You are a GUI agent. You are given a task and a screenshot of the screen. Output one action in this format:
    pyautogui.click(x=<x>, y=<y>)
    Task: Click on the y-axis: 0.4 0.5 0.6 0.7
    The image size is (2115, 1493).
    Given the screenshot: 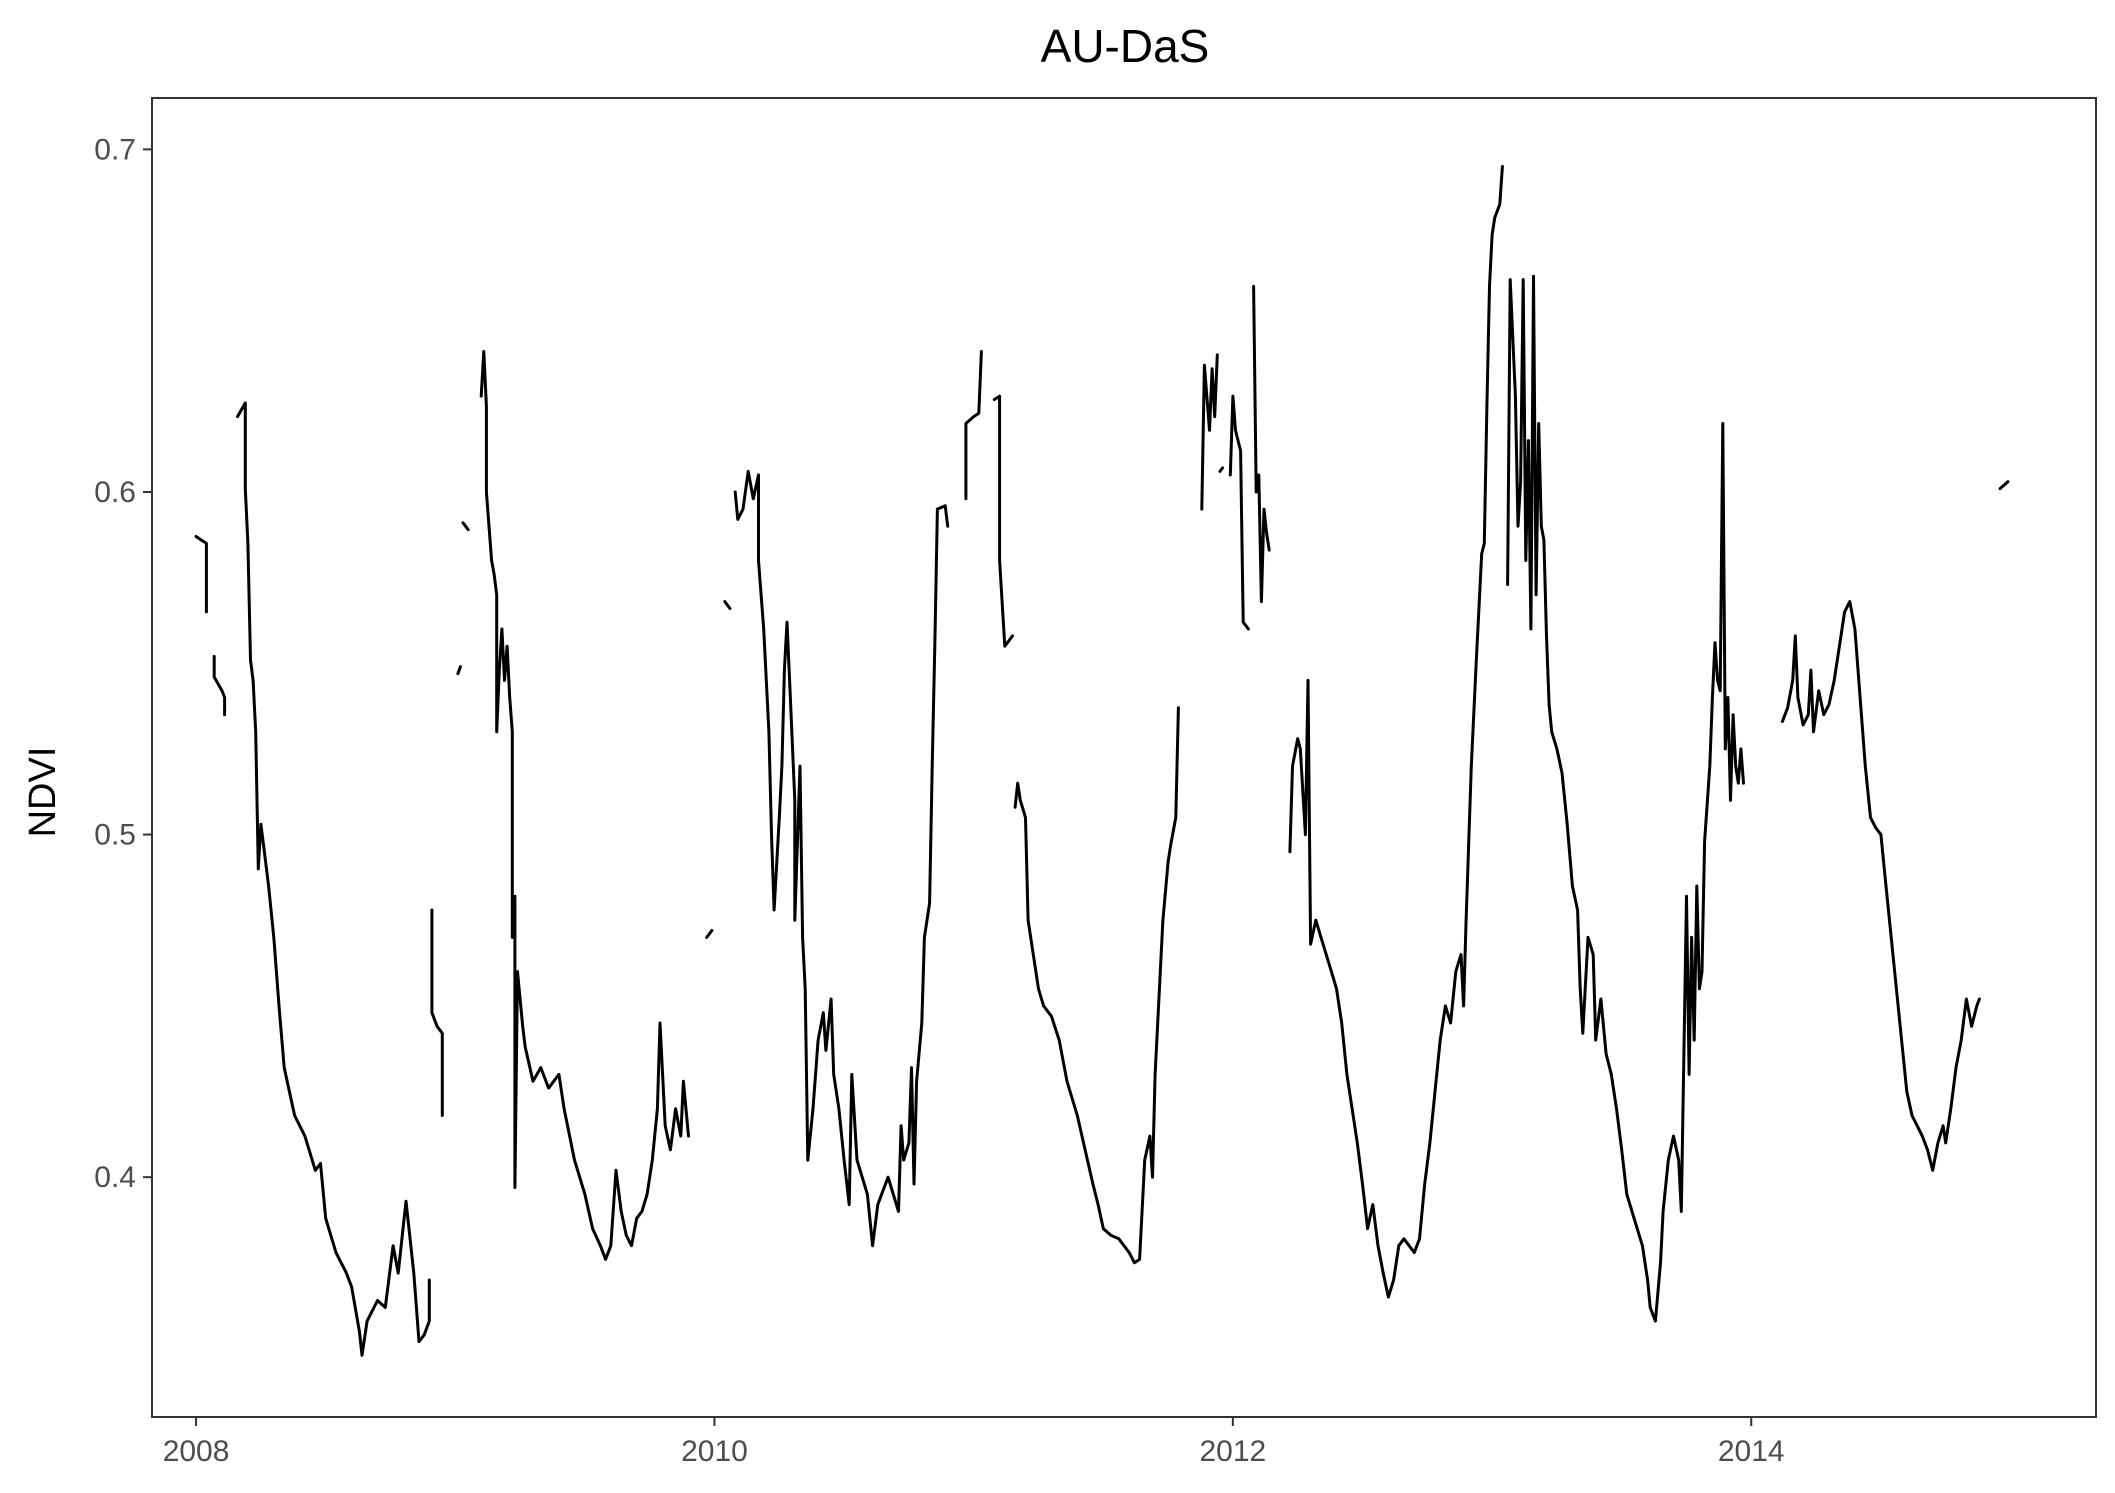 What is the action you would take?
    pyautogui.click(x=123, y=663)
    